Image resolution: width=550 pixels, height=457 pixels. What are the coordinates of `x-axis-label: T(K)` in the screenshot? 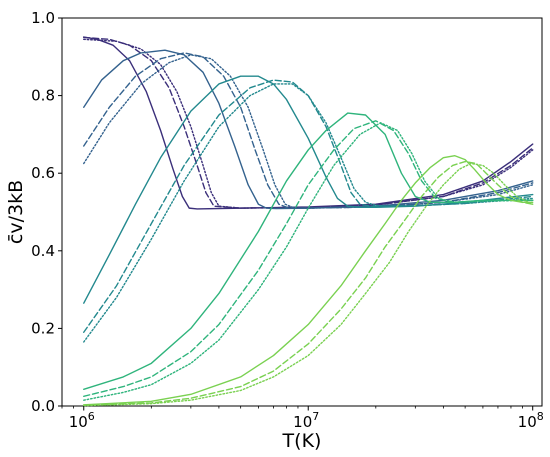 It's located at (302, 441).